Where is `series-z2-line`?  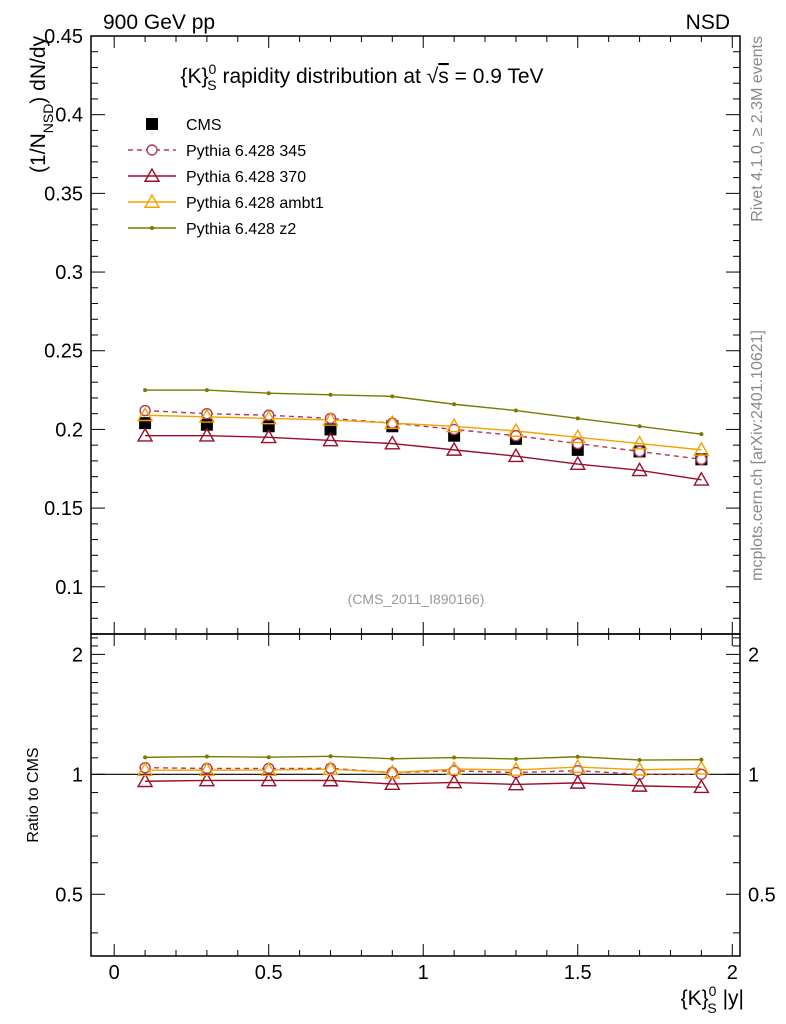
series-z2-line is located at coordinates (423, 412).